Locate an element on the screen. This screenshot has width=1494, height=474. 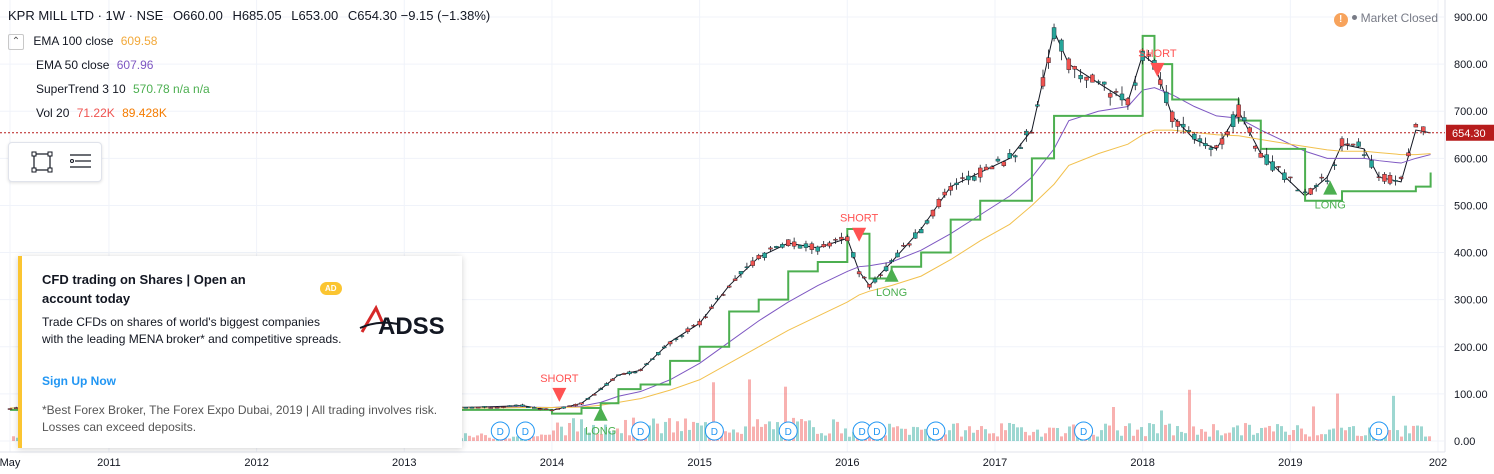
indicator-ema100: ⌃ EMA 100 close 609.58 is located at coordinates (82, 42).